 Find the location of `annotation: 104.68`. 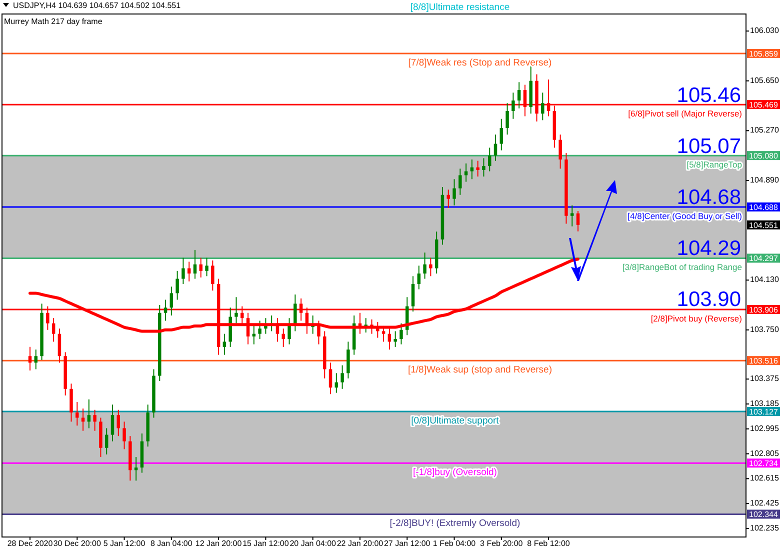

annotation: 104.68 is located at coordinates (708, 197).